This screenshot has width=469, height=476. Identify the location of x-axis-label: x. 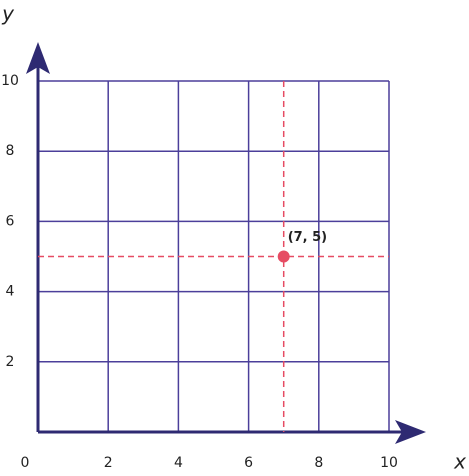
(459, 462).